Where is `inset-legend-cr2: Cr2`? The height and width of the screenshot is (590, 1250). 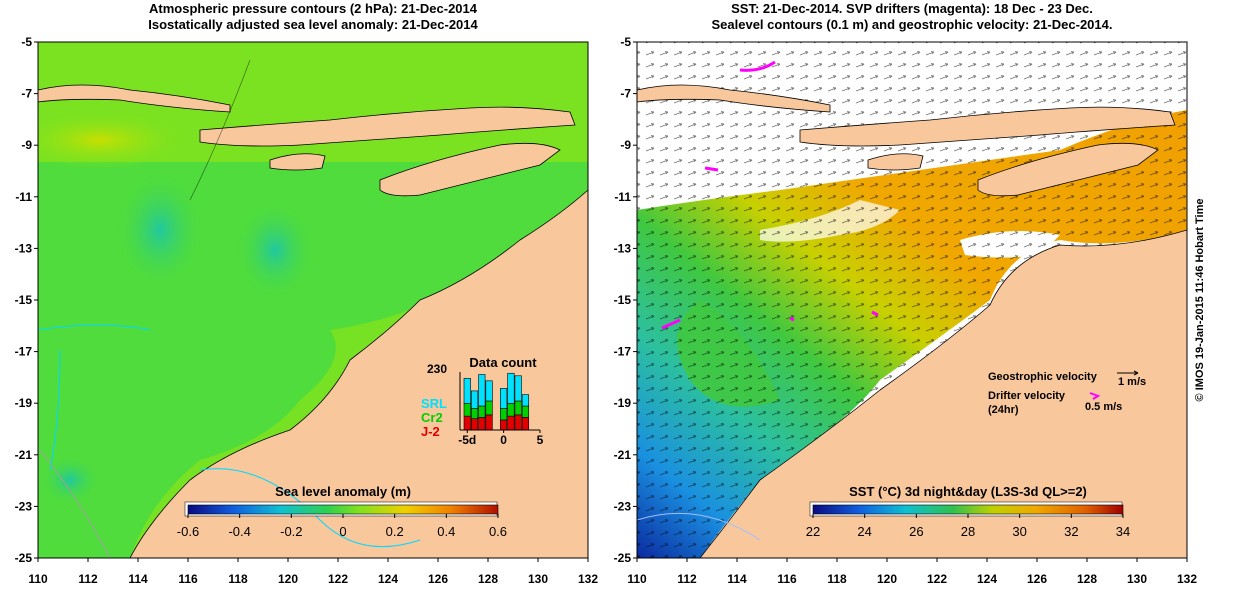
inset-legend-cr2: Cr2 is located at coordinates (432, 417).